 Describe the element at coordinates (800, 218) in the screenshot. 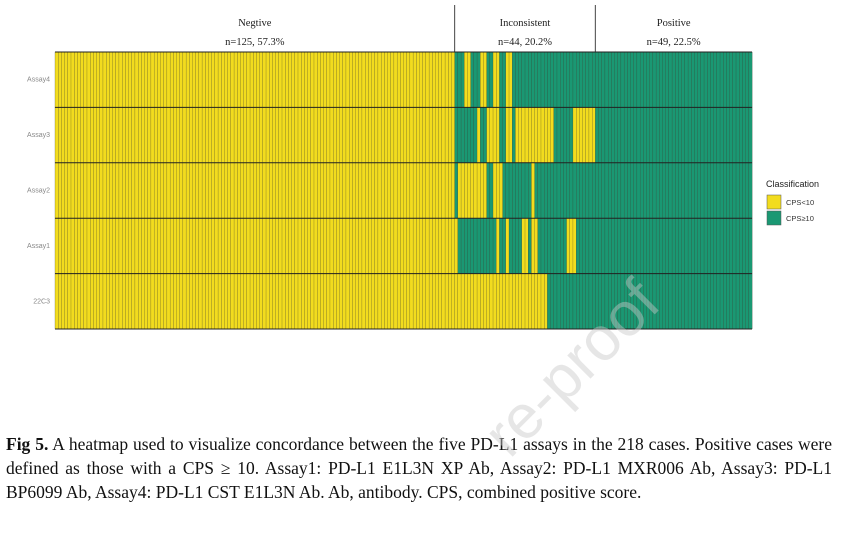

I see `legend-entry-label: CPS≥10` at that location.